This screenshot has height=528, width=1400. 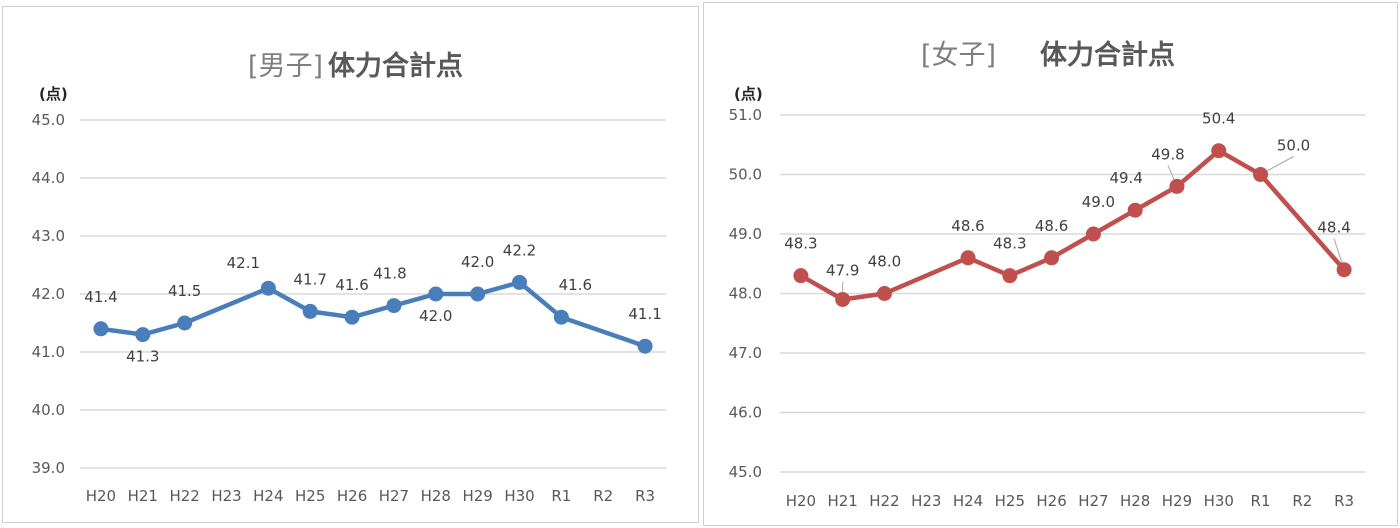 I want to click on y-tick-label: 49.0, so click(x=745, y=234).